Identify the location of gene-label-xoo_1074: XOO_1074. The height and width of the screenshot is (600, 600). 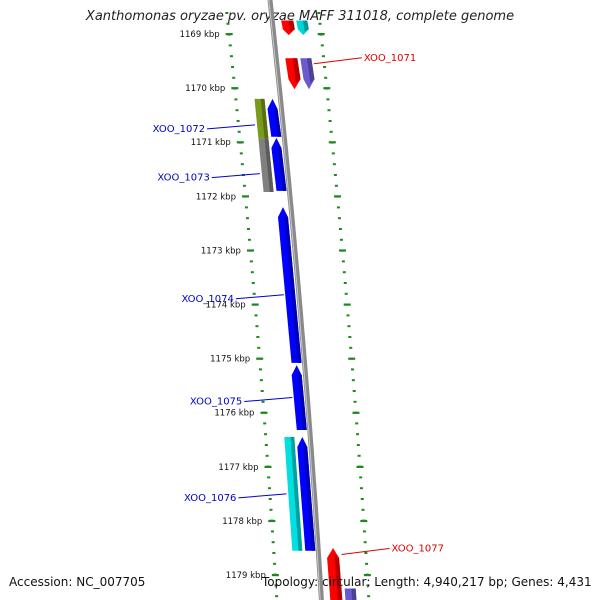
(207, 299).